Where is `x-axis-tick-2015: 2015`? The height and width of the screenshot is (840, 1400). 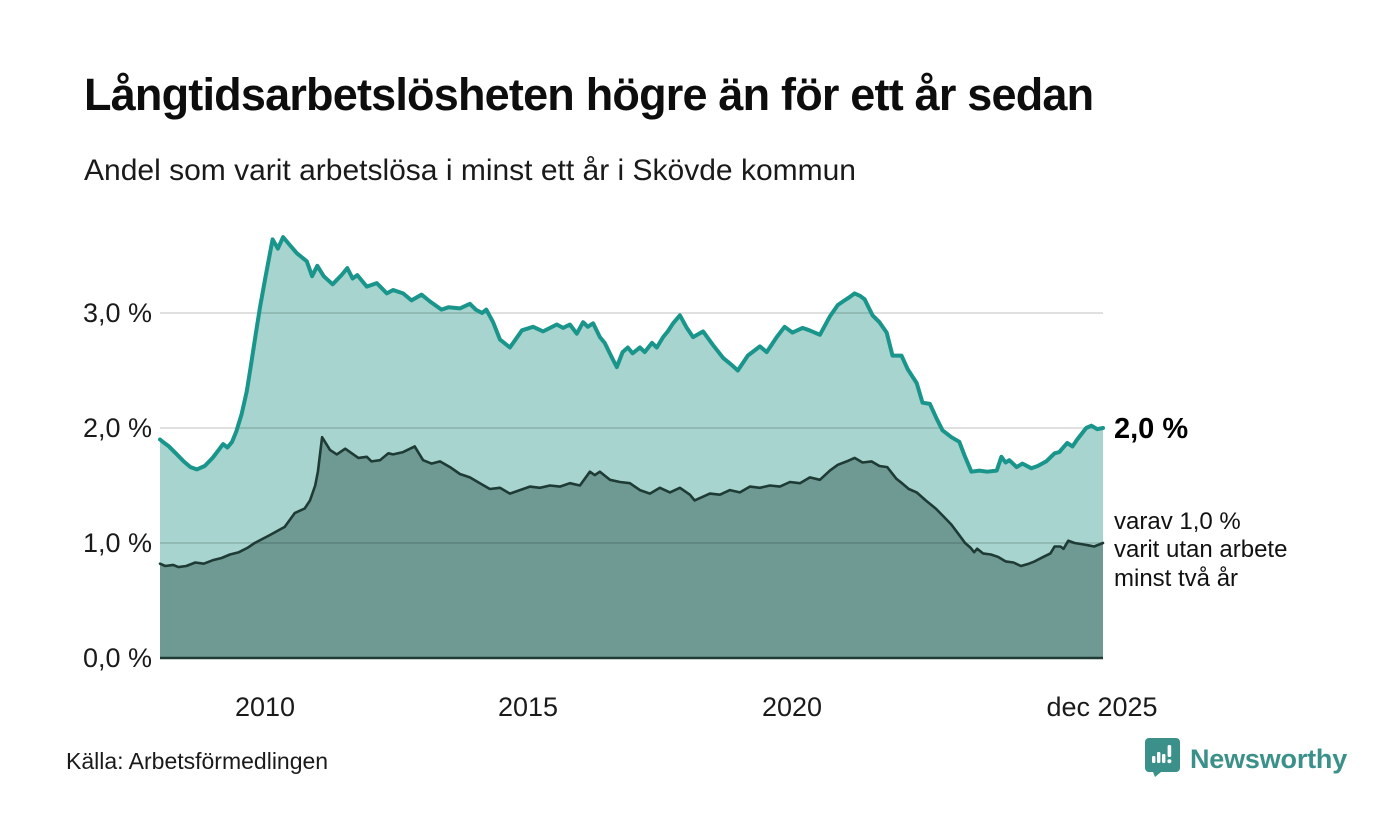
x-axis-tick-2015: 2015 is located at coordinates (528, 707).